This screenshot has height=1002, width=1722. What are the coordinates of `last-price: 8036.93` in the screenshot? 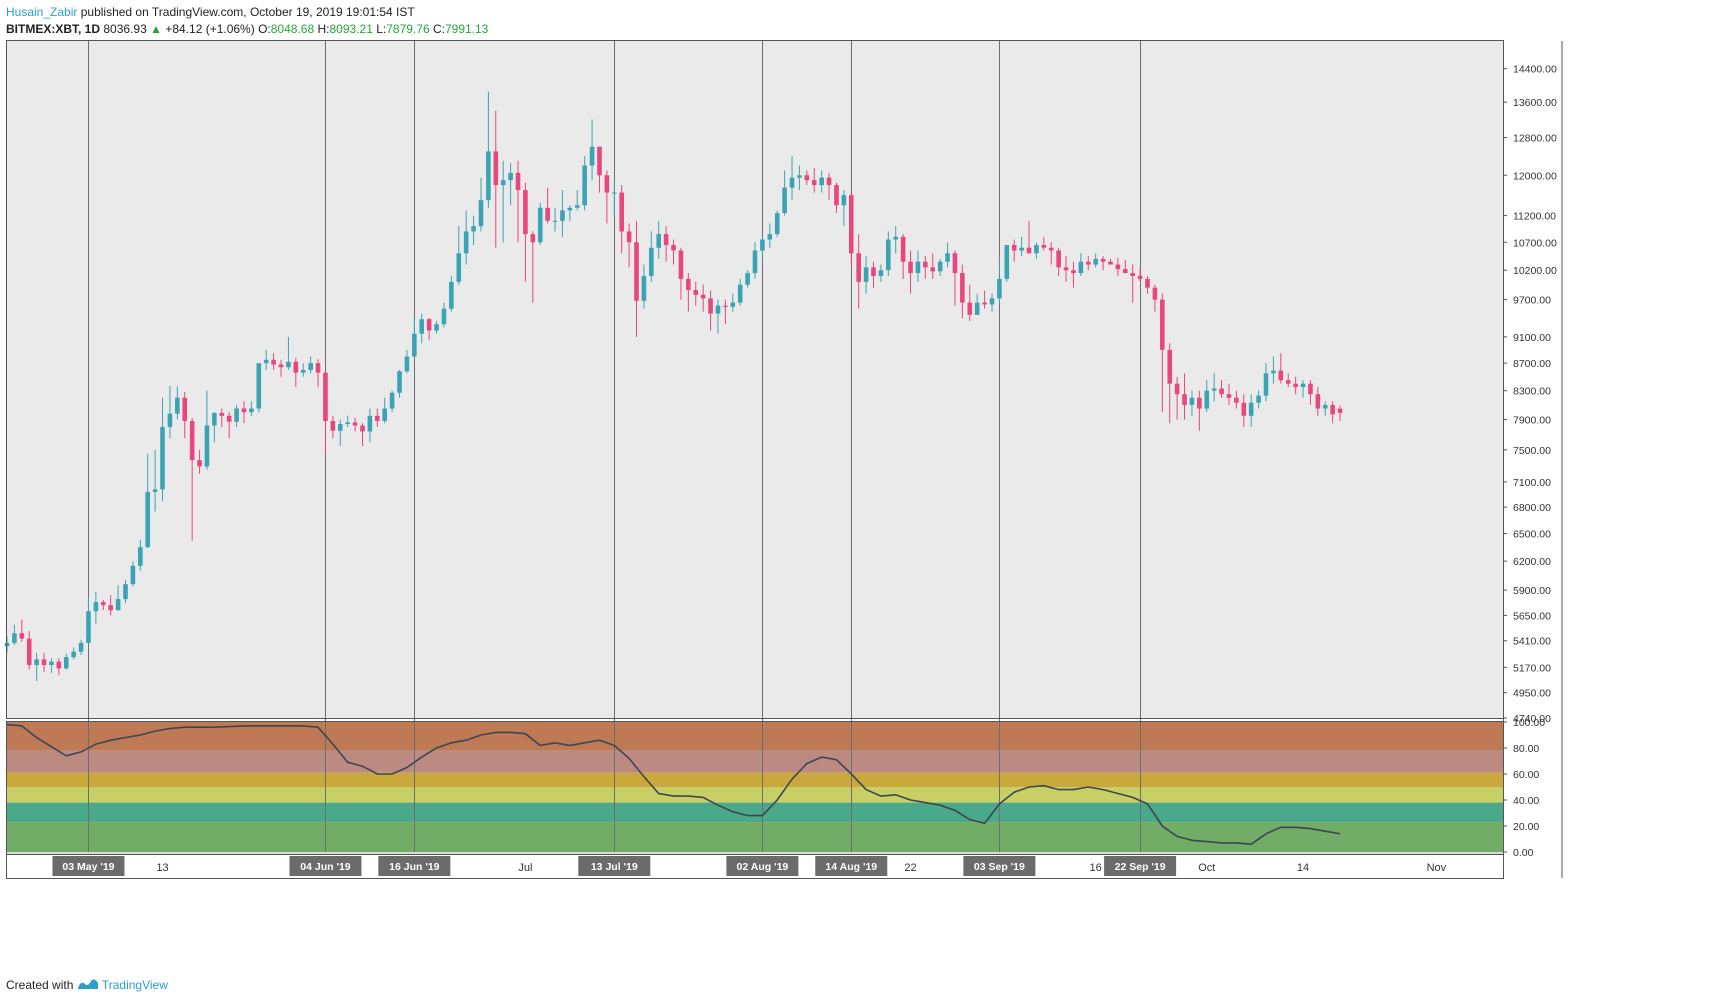 It's located at (125, 29).